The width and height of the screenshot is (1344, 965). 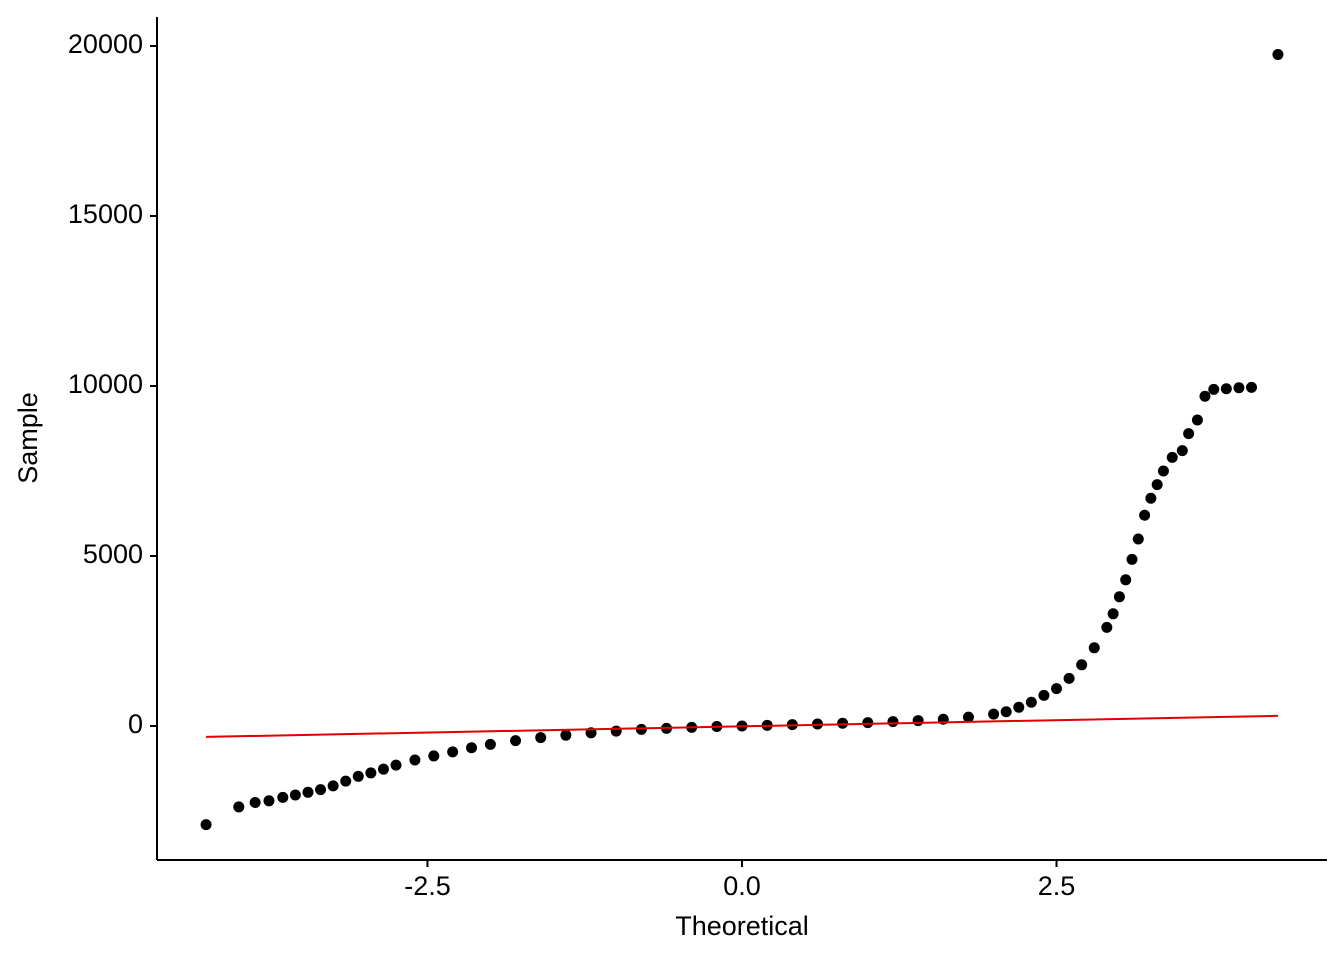 I want to click on y-tick-label: 10000, so click(x=105, y=384).